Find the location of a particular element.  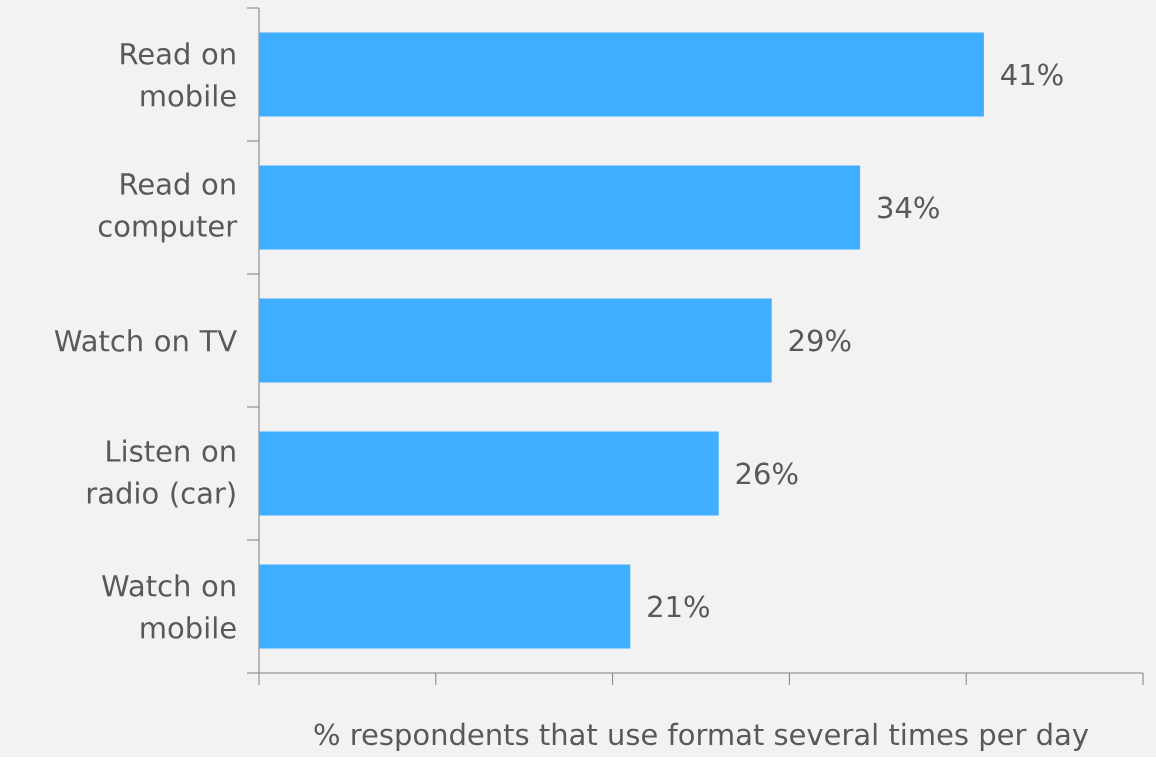

y-tick-label: Listen on radio (car) is located at coordinates (161, 473).